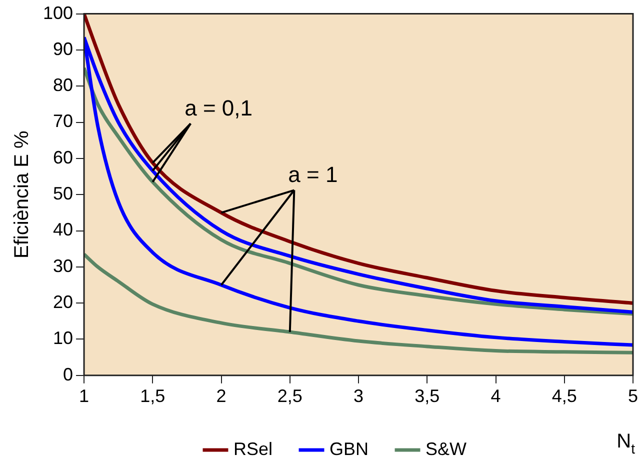  I want to click on y-tick-label: 40, so click(63, 230).